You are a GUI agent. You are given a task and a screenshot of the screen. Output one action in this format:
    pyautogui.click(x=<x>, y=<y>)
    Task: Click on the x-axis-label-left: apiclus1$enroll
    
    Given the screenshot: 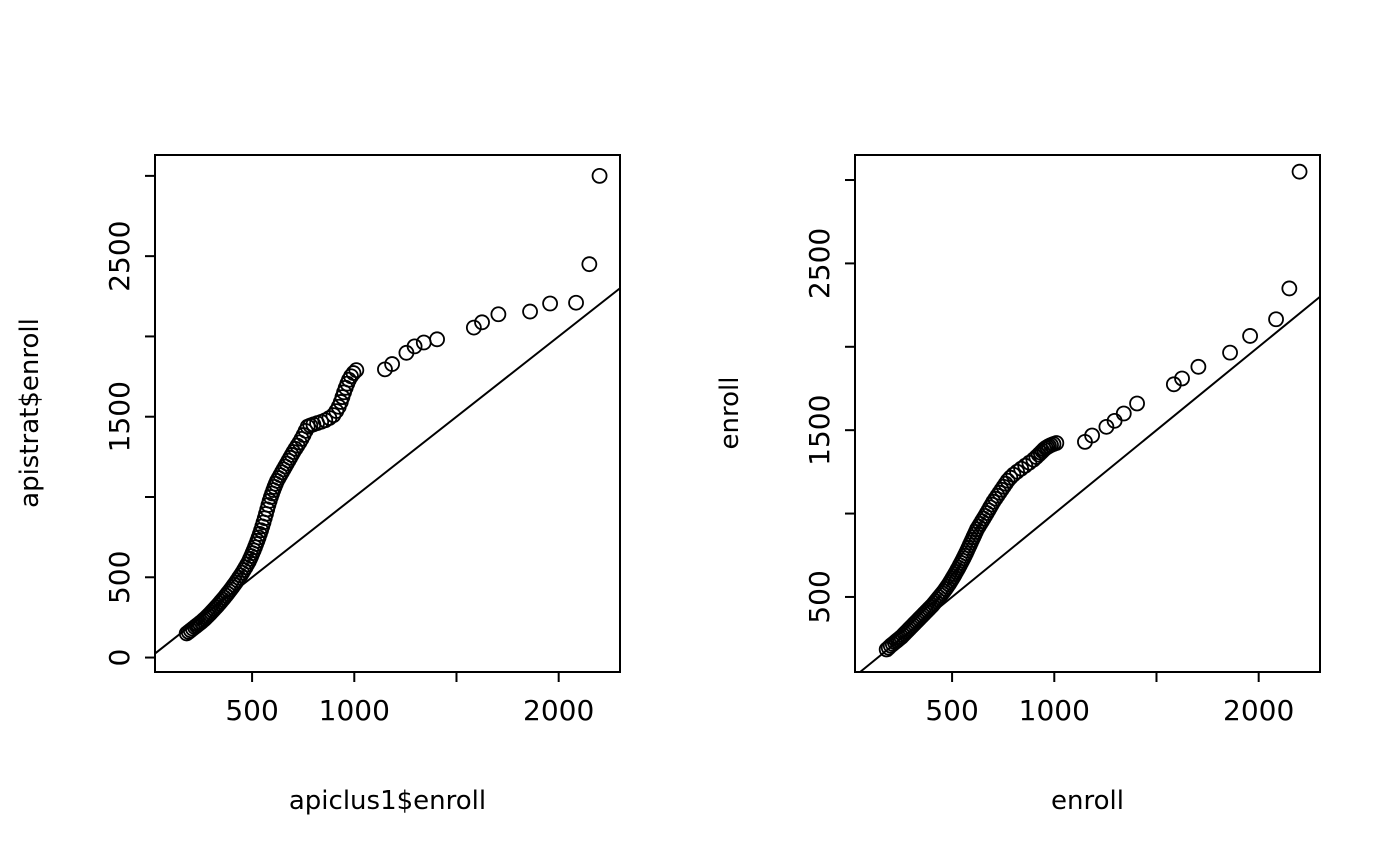 What is the action you would take?
    pyautogui.click(x=387, y=801)
    